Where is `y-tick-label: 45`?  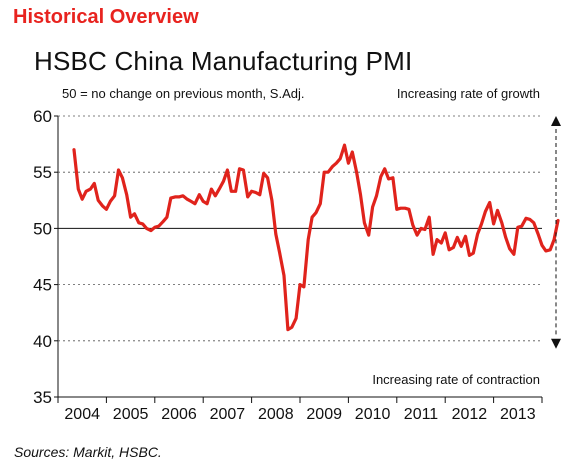 y-tick-label: 45 is located at coordinates (42, 285).